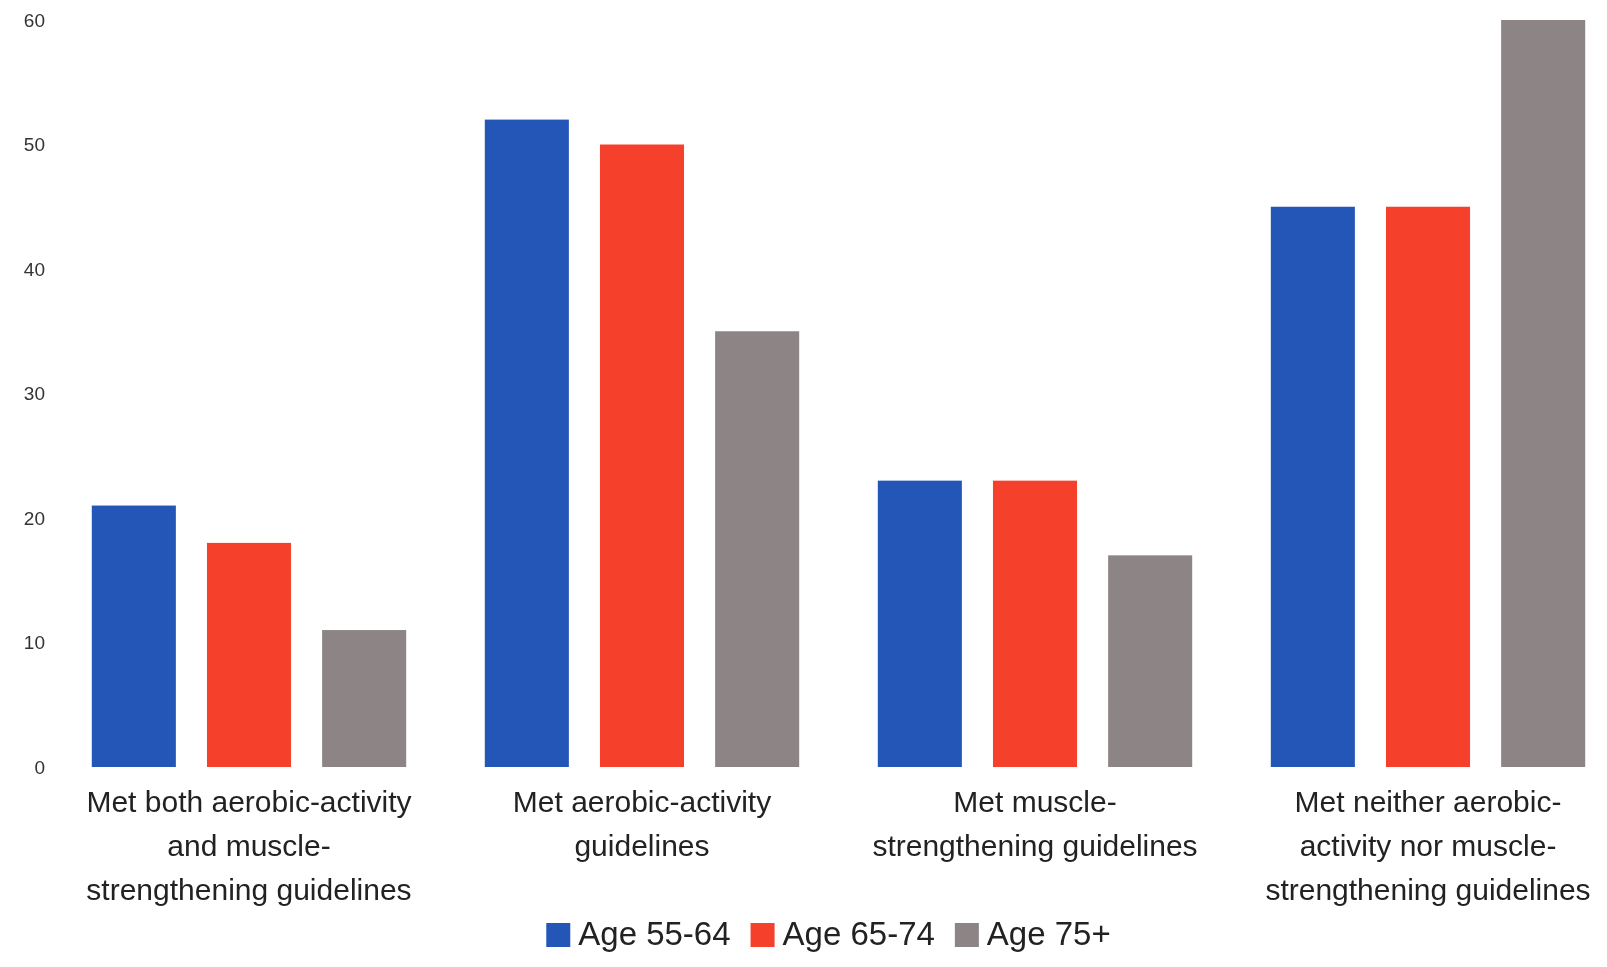 The width and height of the screenshot is (1607, 967). What do you see at coordinates (34, 269) in the screenshot?
I see `y-tick-label: 40` at bounding box center [34, 269].